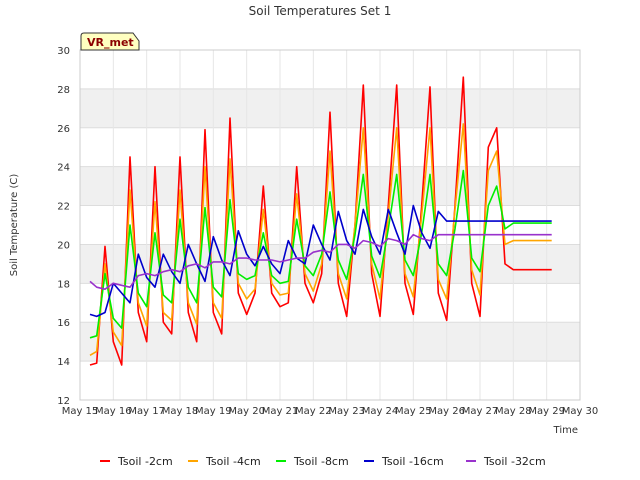 This screenshot has width=640, height=480. What do you see at coordinates (233, 461) in the screenshot?
I see `legend-label: Tsoil -4cm` at bounding box center [233, 461].